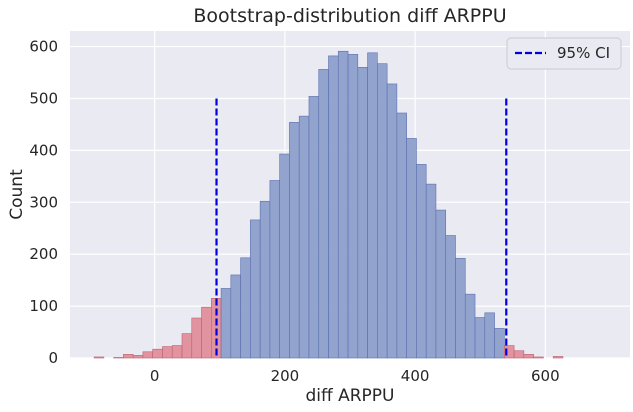 Image resolution: width=633 pixels, height=412 pixels. What do you see at coordinates (545, 376) in the screenshot?
I see `x-tick-label: 600` at bounding box center [545, 376].